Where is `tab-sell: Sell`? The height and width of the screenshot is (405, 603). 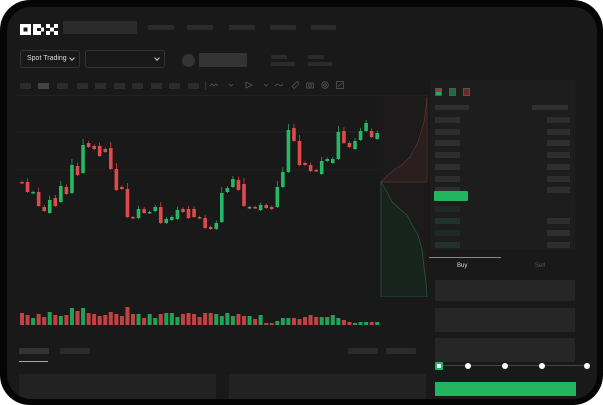
tab-sell: Sell is located at coordinates (540, 266).